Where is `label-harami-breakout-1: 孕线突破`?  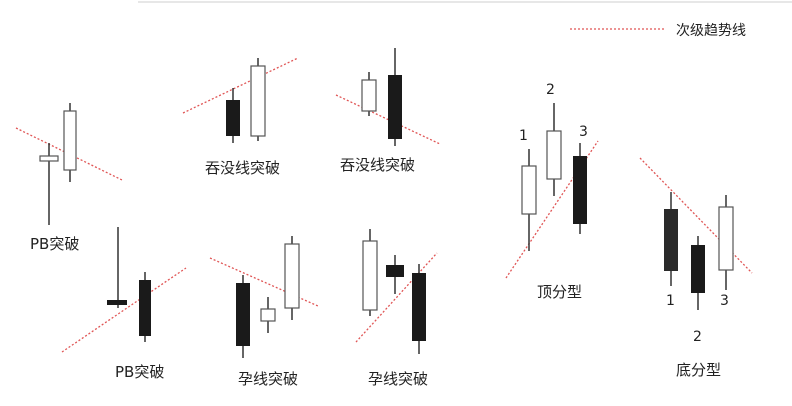
label-harami-breakout-1: 孕线突破 is located at coordinates (268, 379).